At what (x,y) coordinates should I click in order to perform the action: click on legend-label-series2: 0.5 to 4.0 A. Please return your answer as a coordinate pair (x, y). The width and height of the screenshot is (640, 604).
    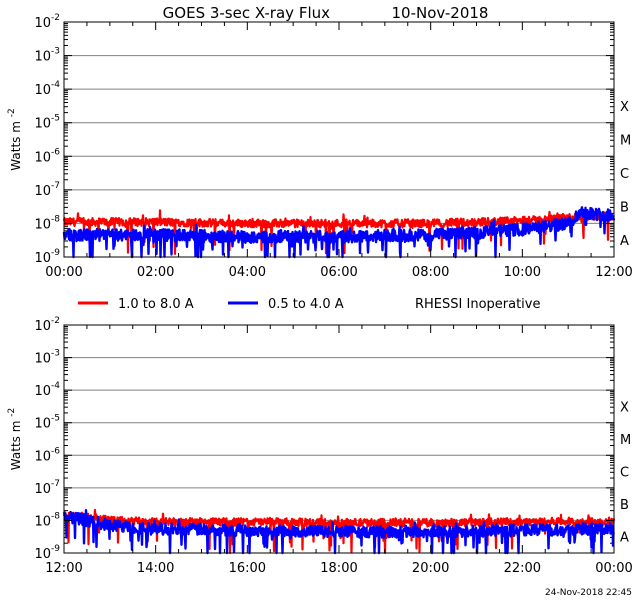
    Looking at the image, I should click on (306, 304).